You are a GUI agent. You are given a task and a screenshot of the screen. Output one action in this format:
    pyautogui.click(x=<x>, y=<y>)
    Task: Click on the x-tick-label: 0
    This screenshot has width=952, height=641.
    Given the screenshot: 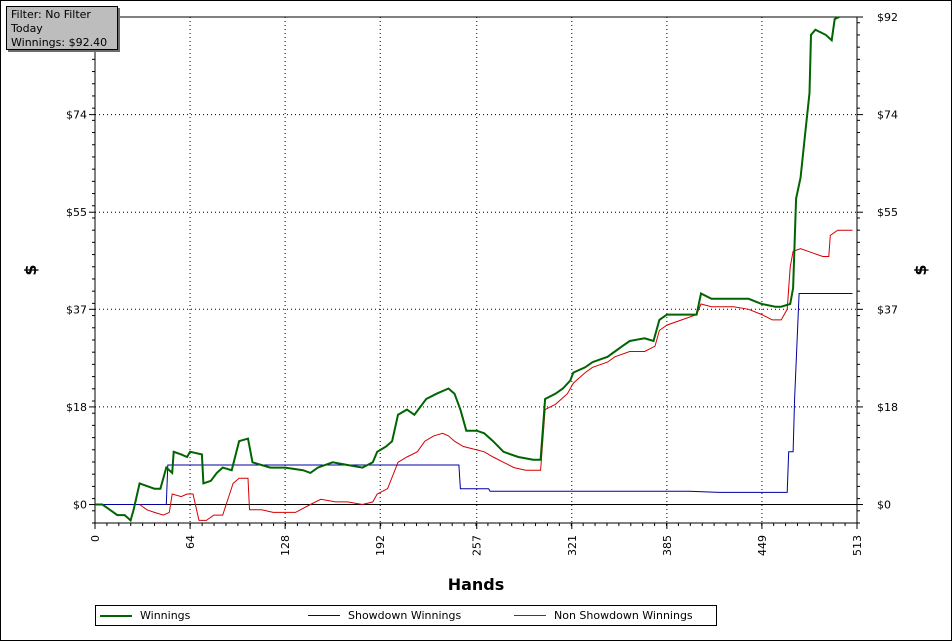 What is the action you would take?
    pyautogui.click(x=95, y=538)
    